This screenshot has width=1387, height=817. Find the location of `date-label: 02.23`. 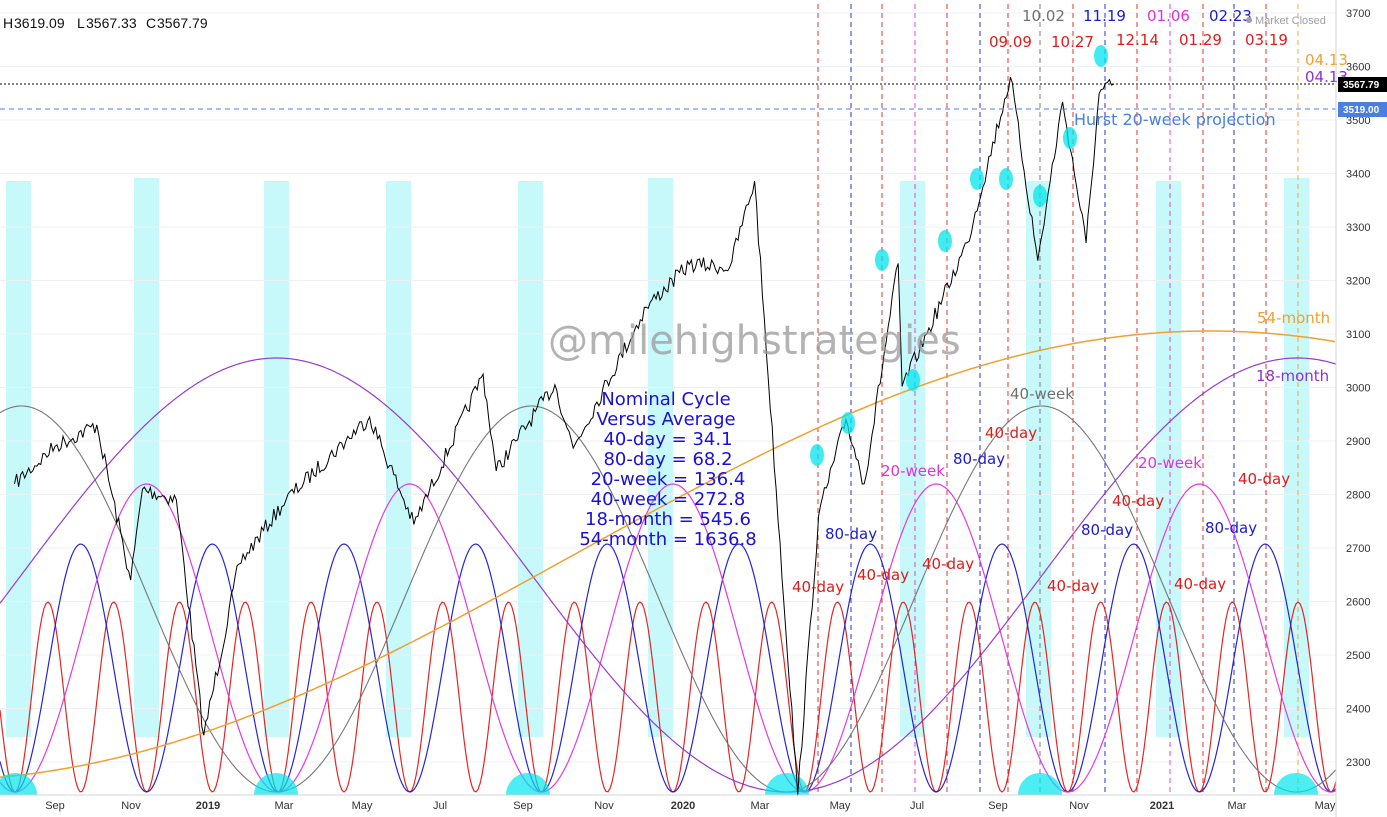

date-label: 02.23 is located at coordinates (1230, 16).